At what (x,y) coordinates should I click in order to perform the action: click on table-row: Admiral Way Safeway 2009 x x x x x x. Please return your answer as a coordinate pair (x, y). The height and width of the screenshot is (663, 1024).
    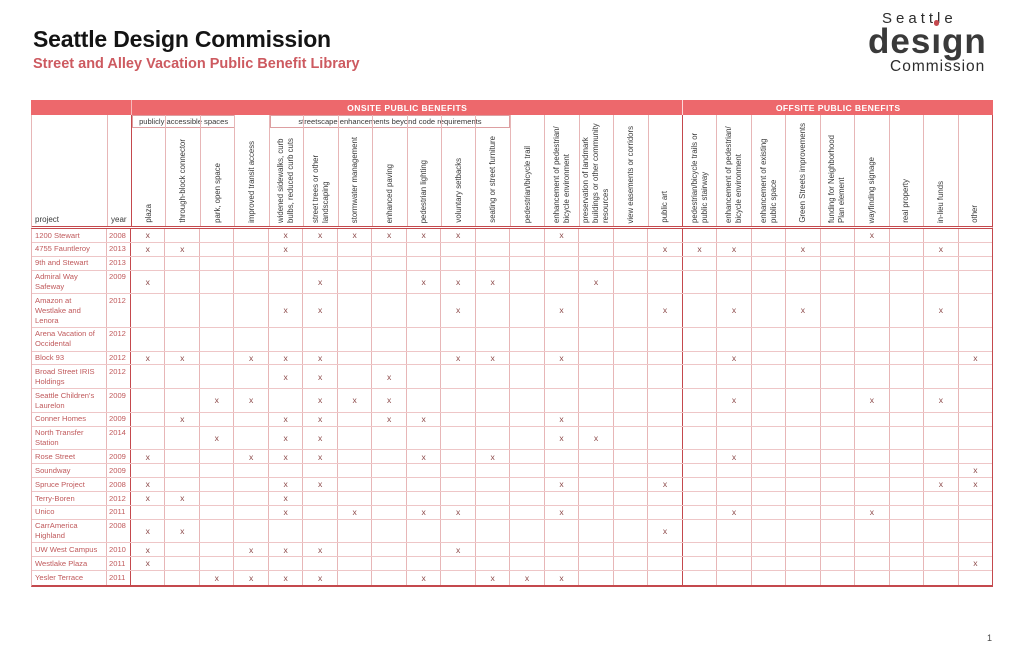
    Looking at the image, I should click on (512, 282).